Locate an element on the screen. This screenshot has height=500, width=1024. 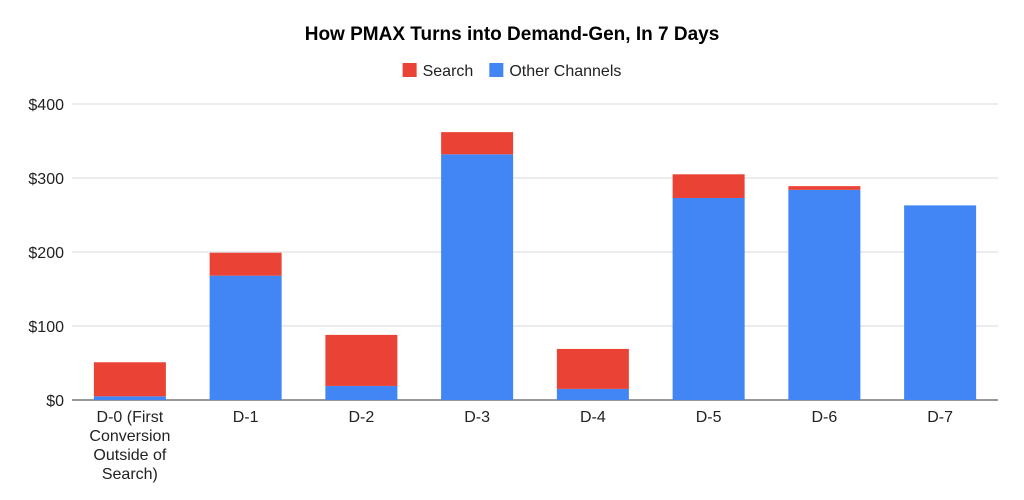
y-tick-label: $100 is located at coordinates (46, 327).